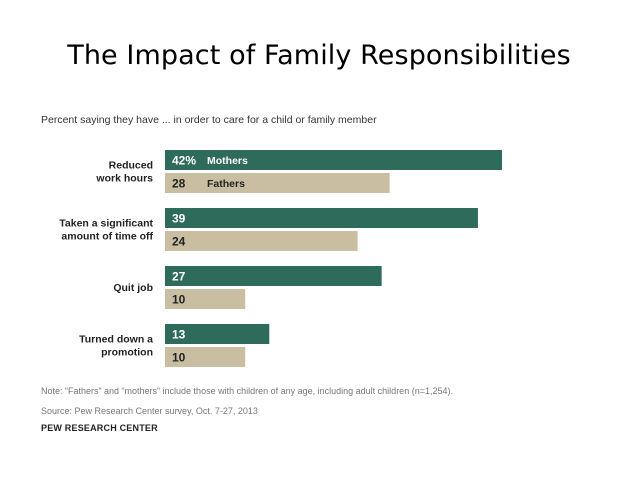  What do you see at coordinates (184, 161) in the screenshot?
I see `mothers-value-label: 42%` at bounding box center [184, 161].